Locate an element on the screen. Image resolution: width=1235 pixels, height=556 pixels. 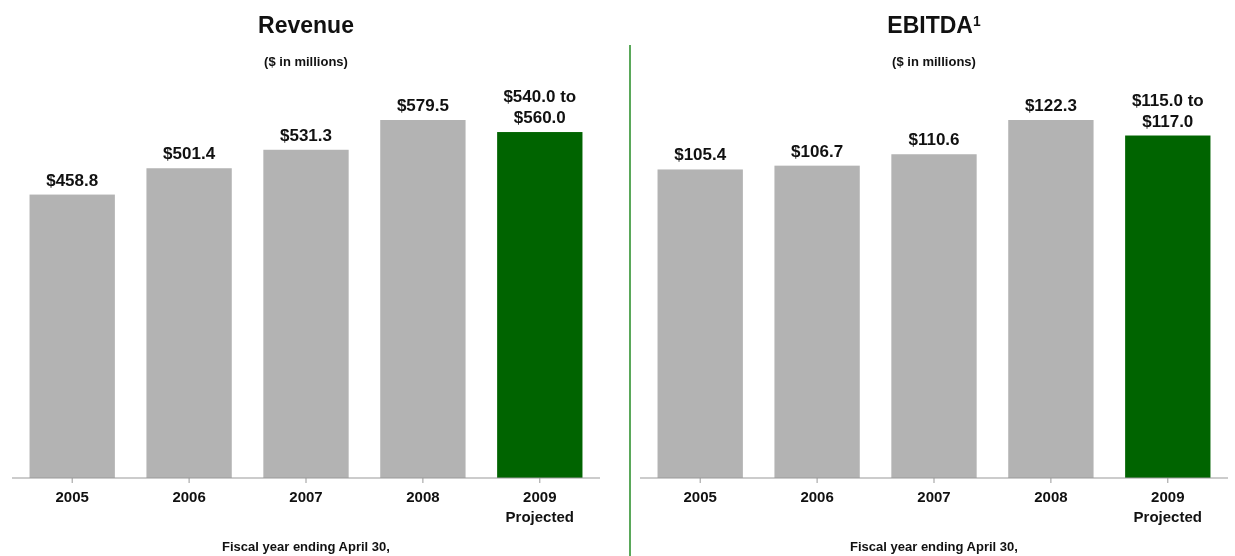
data-label: $501.4 is located at coordinates (189, 154).